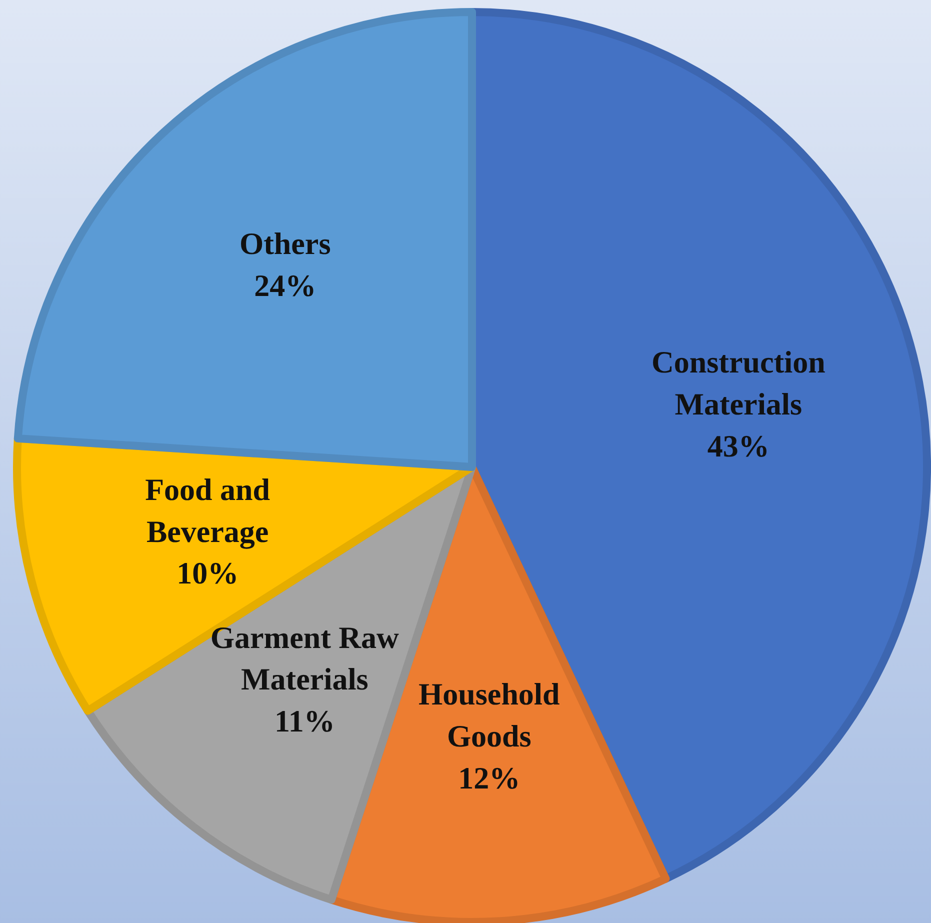 The height and width of the screenshot is (923, 931). Describe the element at coordinates (489, 715) in the screenshot. I see `slice-label: Household Goods` at that location.